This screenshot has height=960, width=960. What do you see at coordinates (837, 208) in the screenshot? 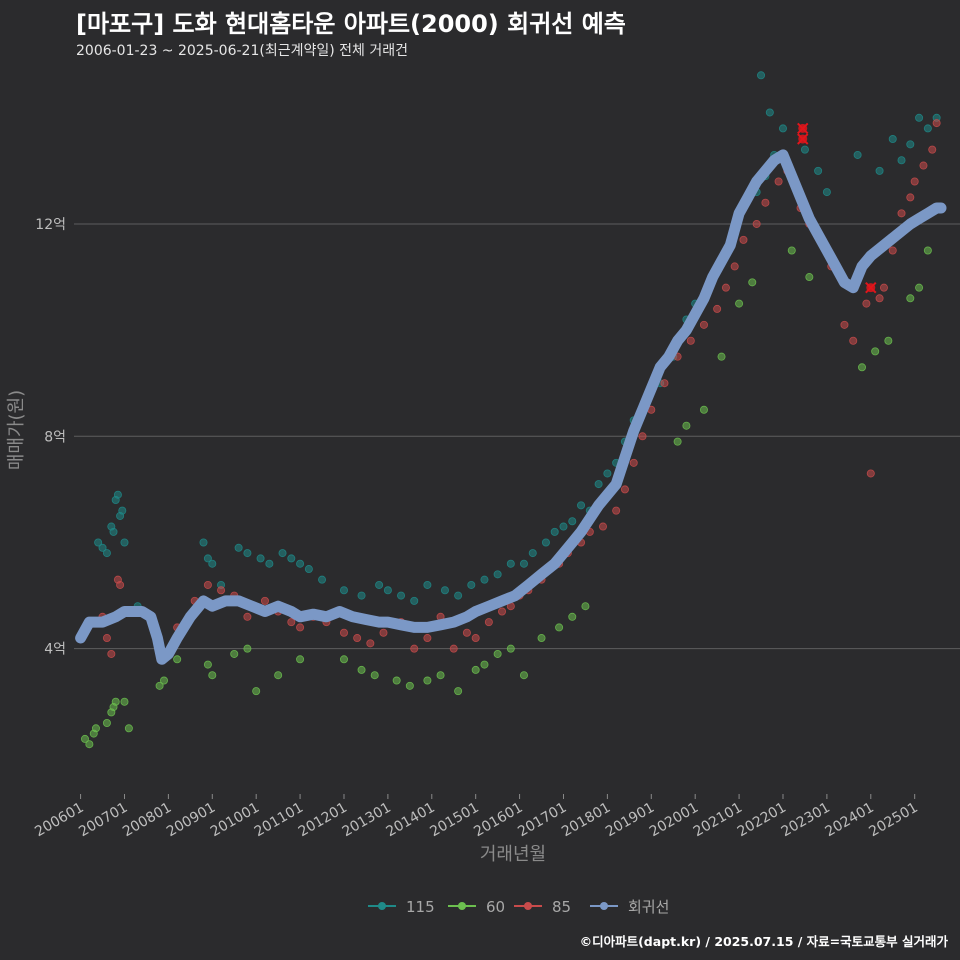
I see `highlight-points` at bounding box center [837, 208].